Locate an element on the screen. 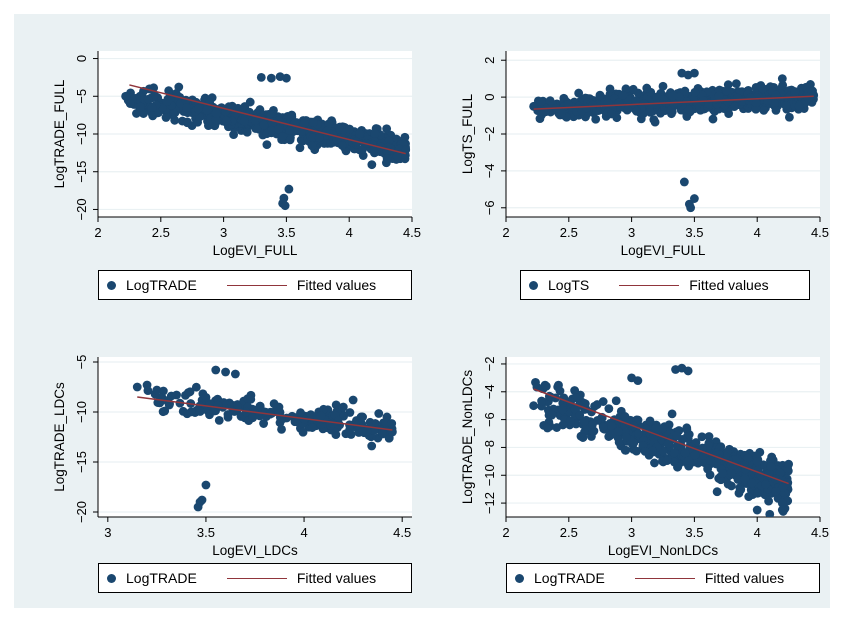 The image size is (844, 622). x-axis-title: LogEVI_NonLDCs is located at coordinates (663, 550).